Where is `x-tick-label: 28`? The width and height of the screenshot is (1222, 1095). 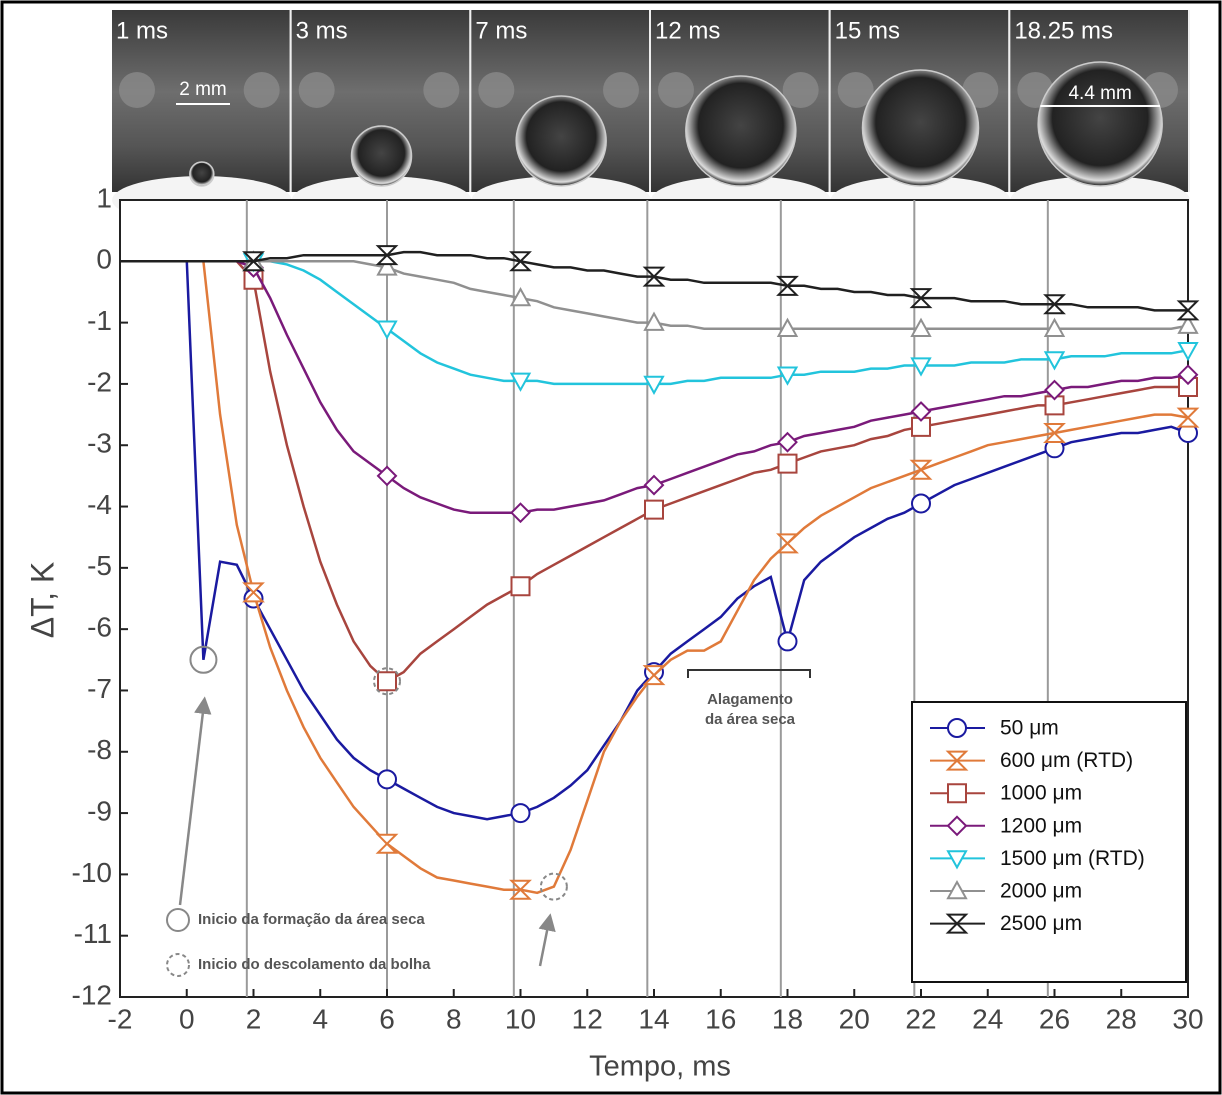
x-tick-label: 28 is located at coordinates (1121, 1018).